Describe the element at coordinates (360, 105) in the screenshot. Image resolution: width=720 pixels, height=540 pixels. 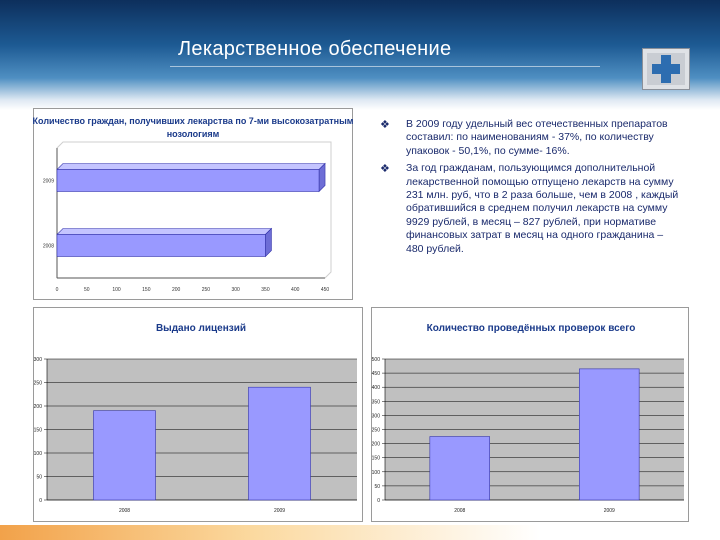
I see `banner-shade` at that location.